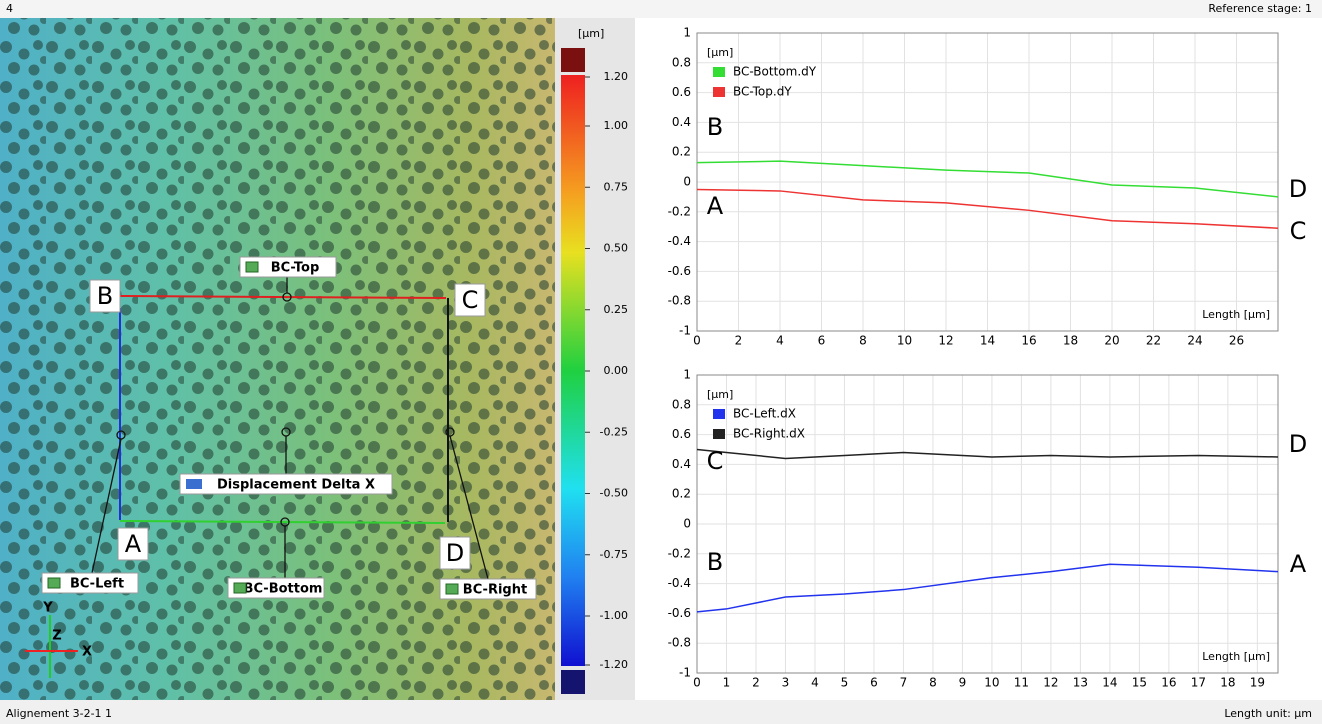 The image size is (1322, 724). Describe the element at coordinates (764, 414) in the screenshot. I see `legend-label: BC-Left.dX` at that location.